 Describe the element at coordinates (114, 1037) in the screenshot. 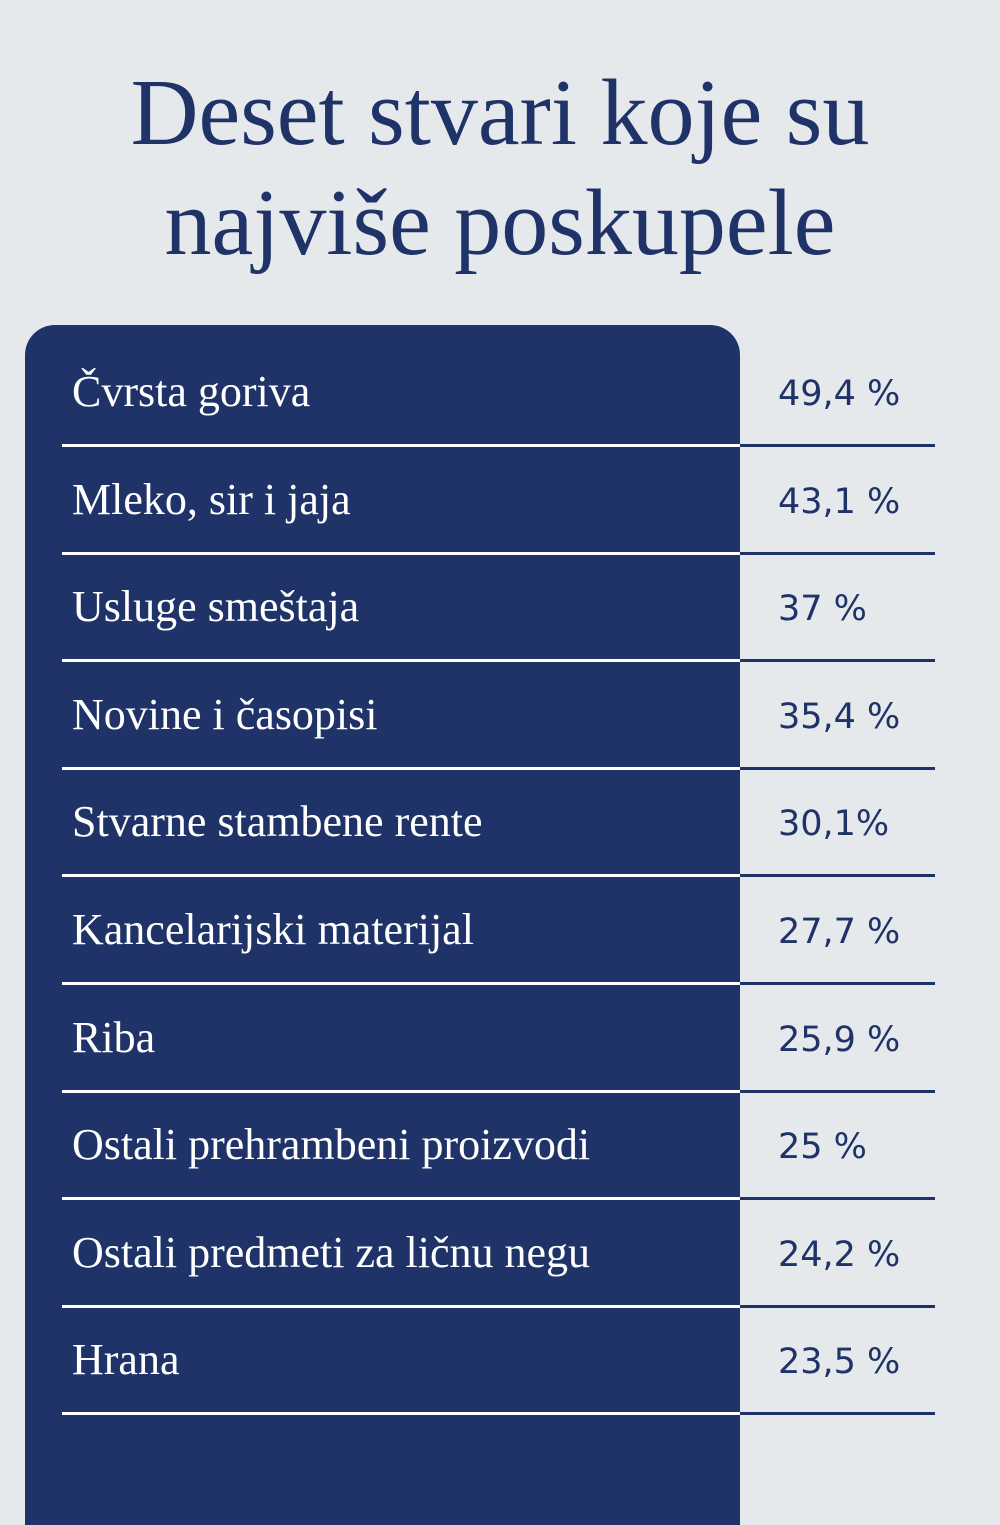

I see `row-label: Riba` at that location.